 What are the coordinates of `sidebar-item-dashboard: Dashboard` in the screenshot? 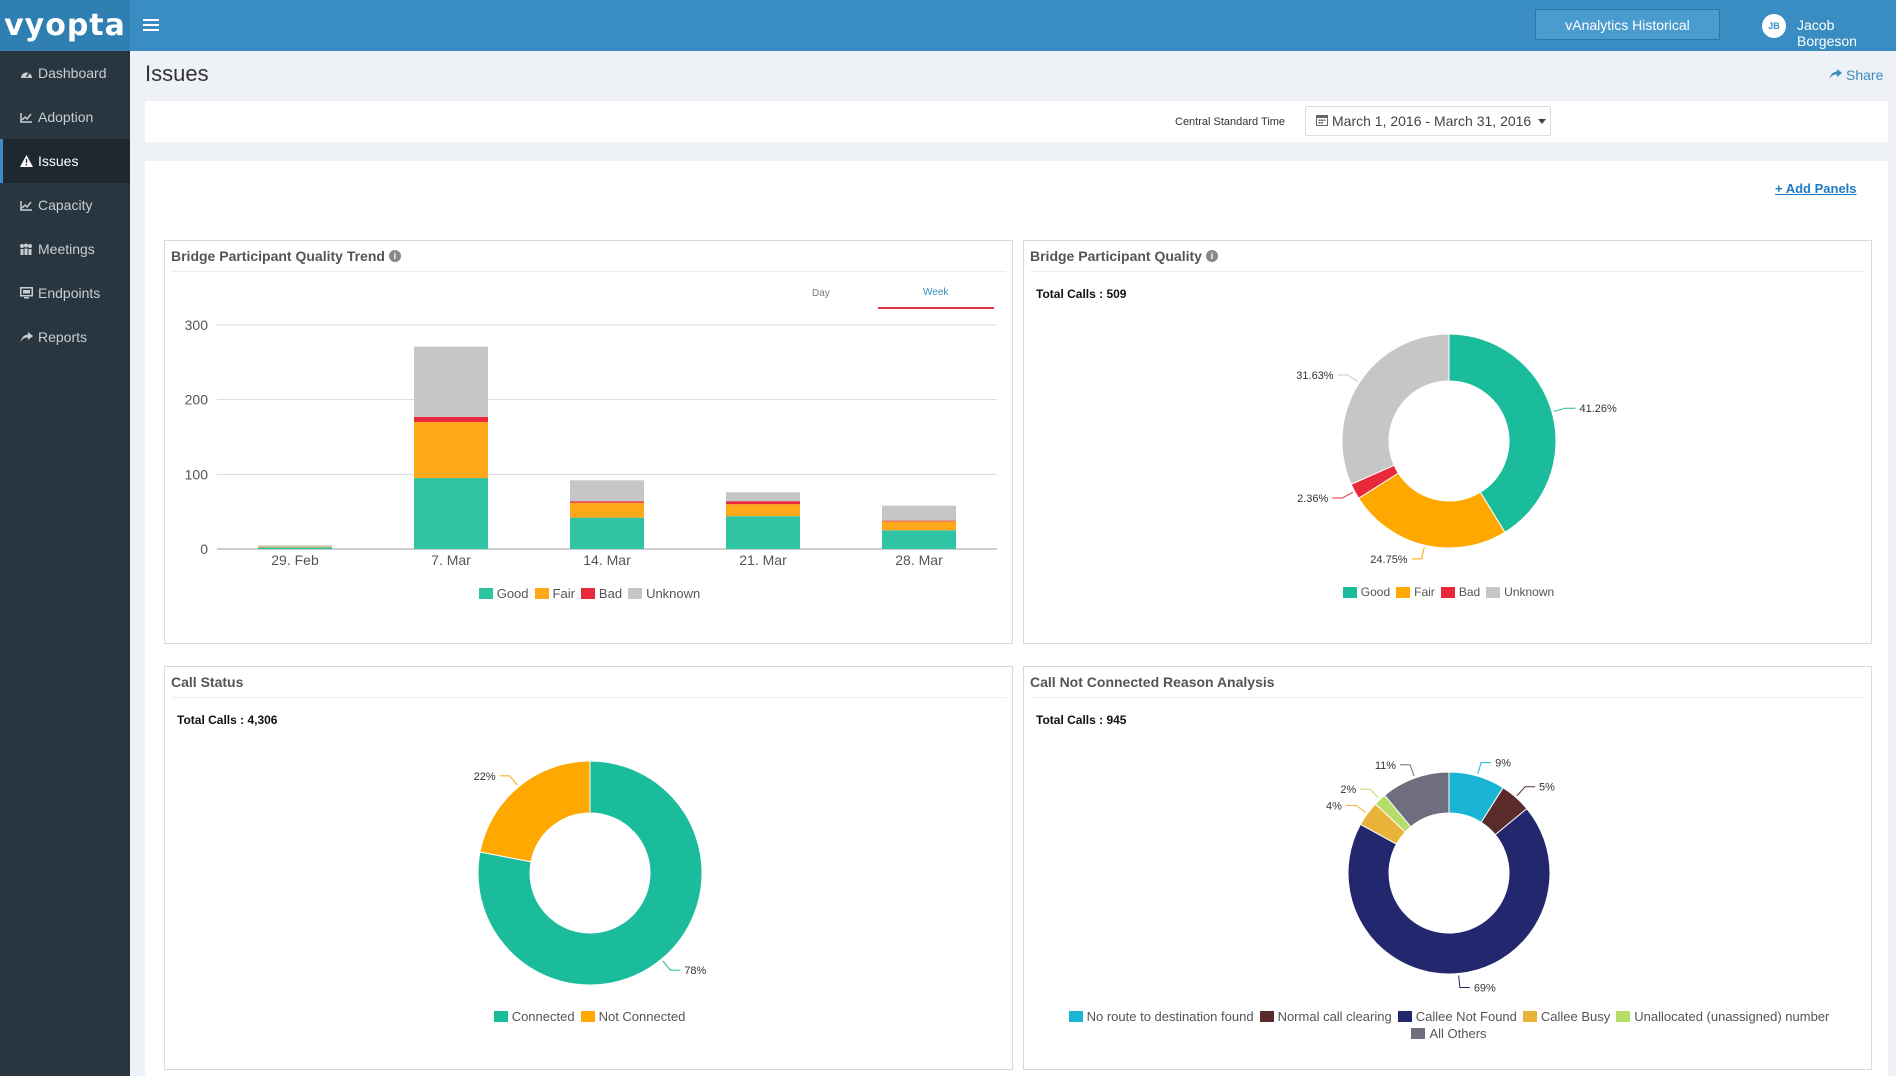 It's located at (65, 73).